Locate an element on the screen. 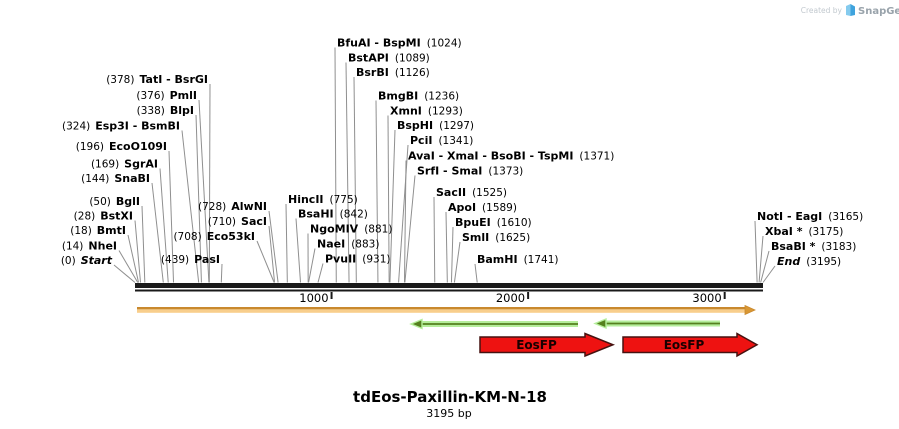  logo-left-shape is located at coordinates (848, 10).